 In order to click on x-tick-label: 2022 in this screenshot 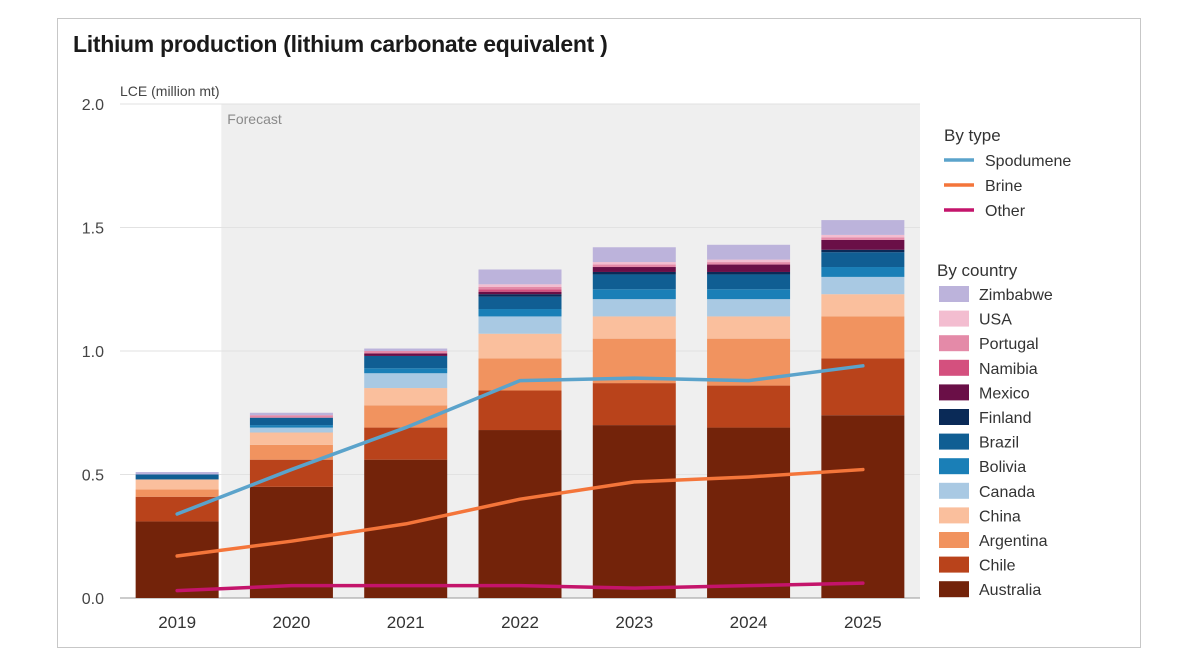, I will do `click(520, 622)`.